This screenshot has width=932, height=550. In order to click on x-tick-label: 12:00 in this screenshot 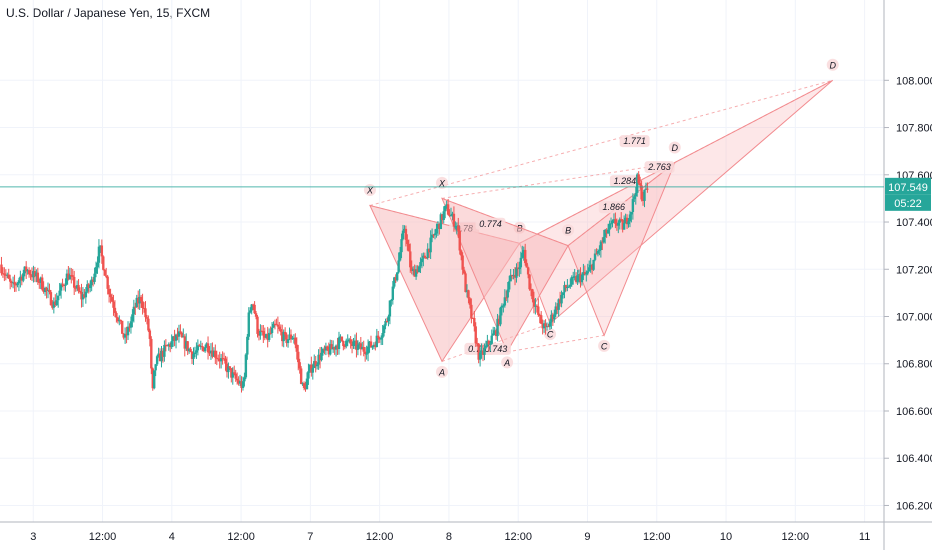, I will do `click(657, 537)`.